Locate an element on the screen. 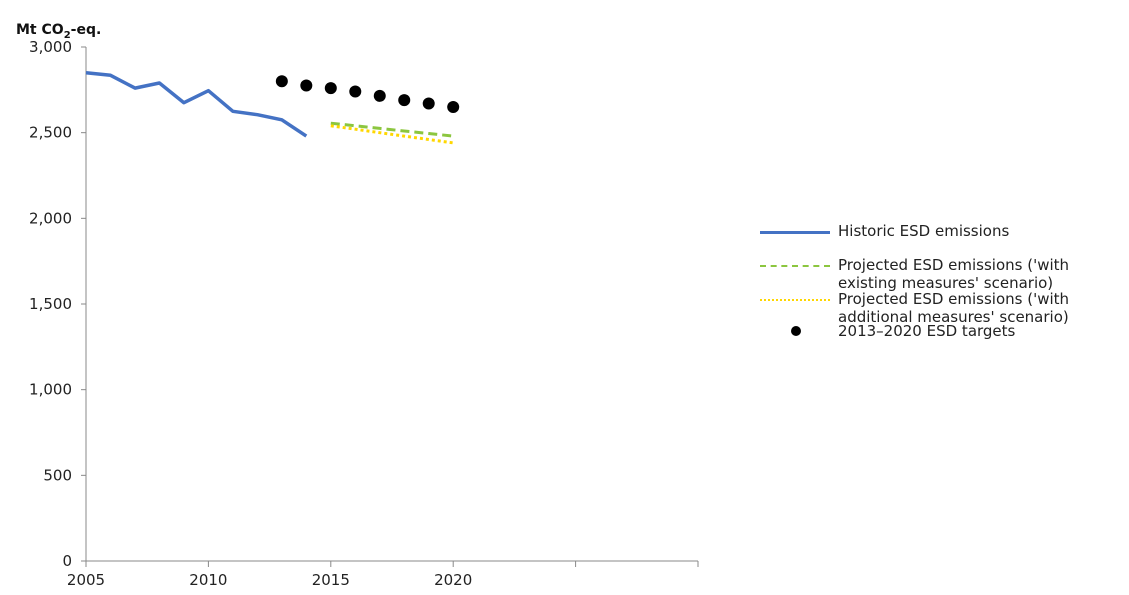  y-tick-label: 1,500 is located at coordinates (50, 304).